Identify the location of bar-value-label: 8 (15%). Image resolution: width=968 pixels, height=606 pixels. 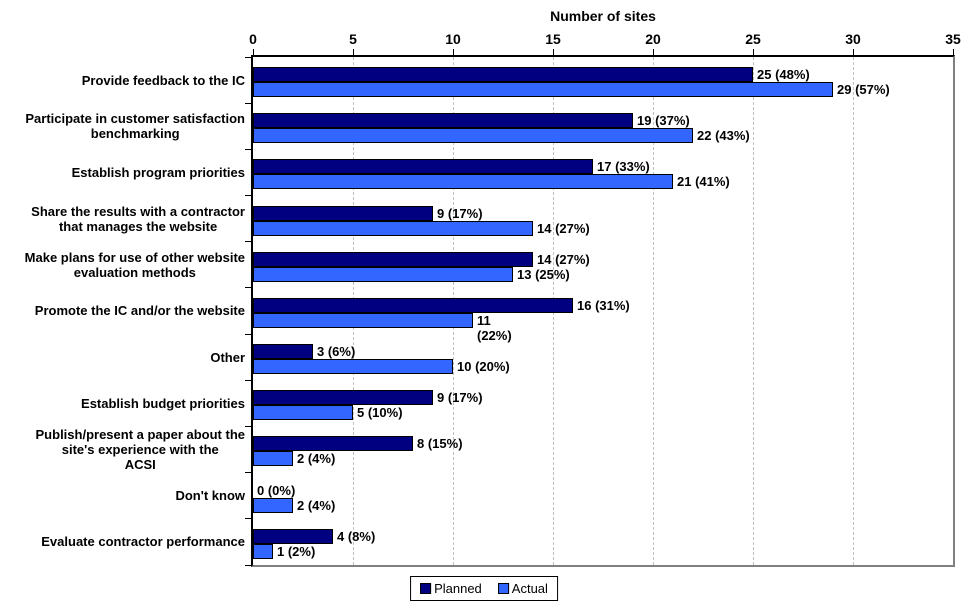
(440, 444).